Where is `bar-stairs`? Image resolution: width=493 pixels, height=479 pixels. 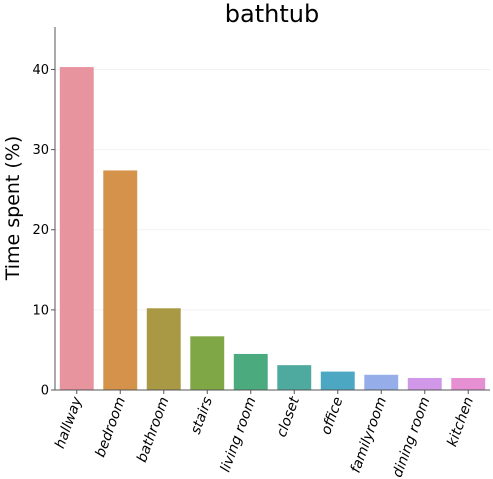
bar-stairs is located at coordinates (207, 363).